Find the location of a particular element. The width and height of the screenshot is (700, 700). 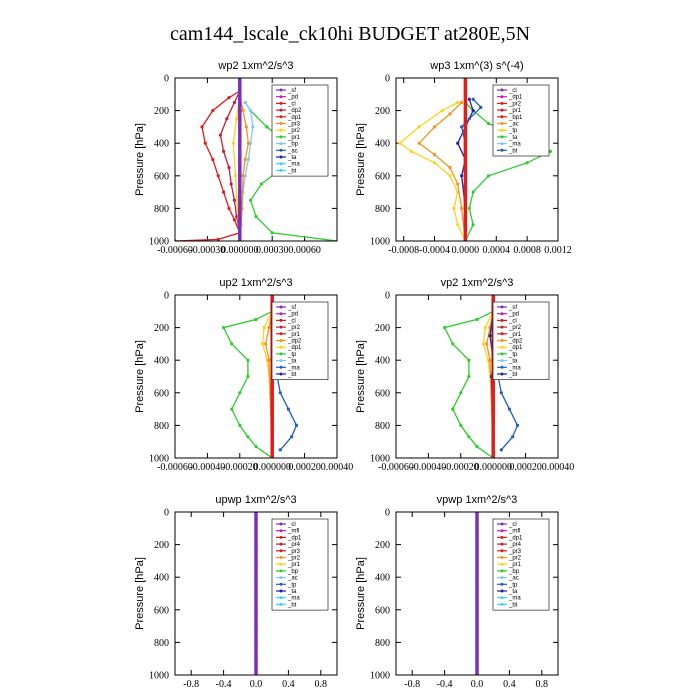

legend-label: _pd is located at coordinates (513, 315).